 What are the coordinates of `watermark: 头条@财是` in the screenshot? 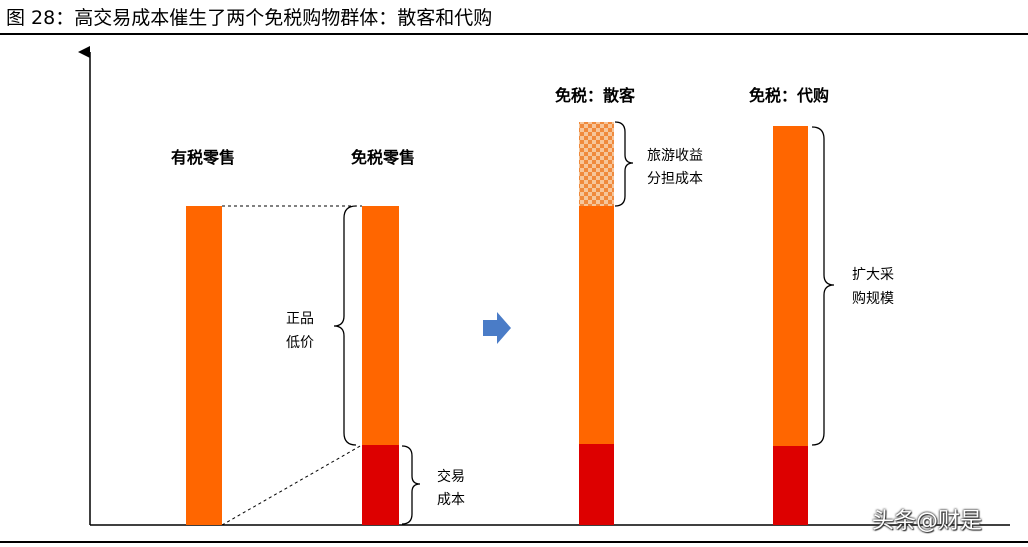 It's located at (927, 521).